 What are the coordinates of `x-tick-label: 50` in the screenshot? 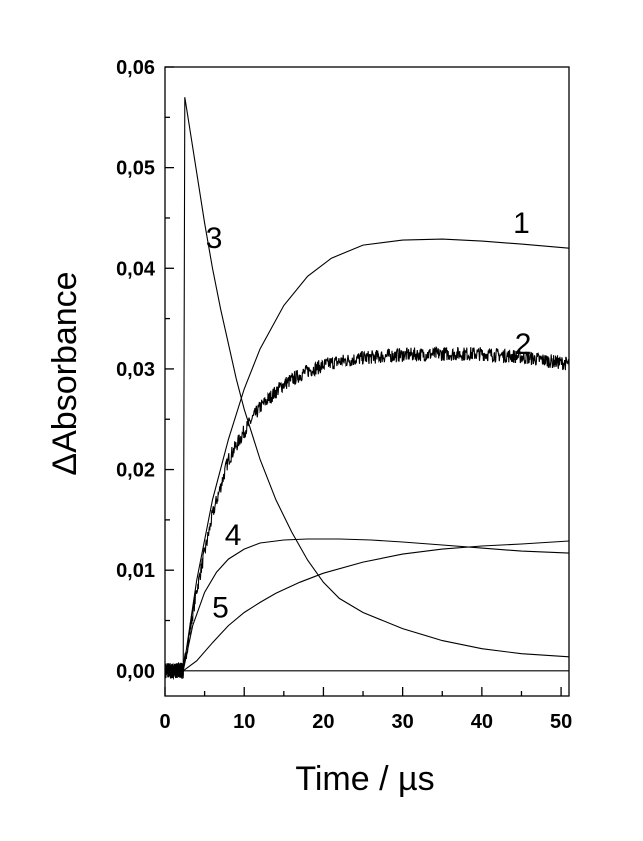 It's located at (561, 722).